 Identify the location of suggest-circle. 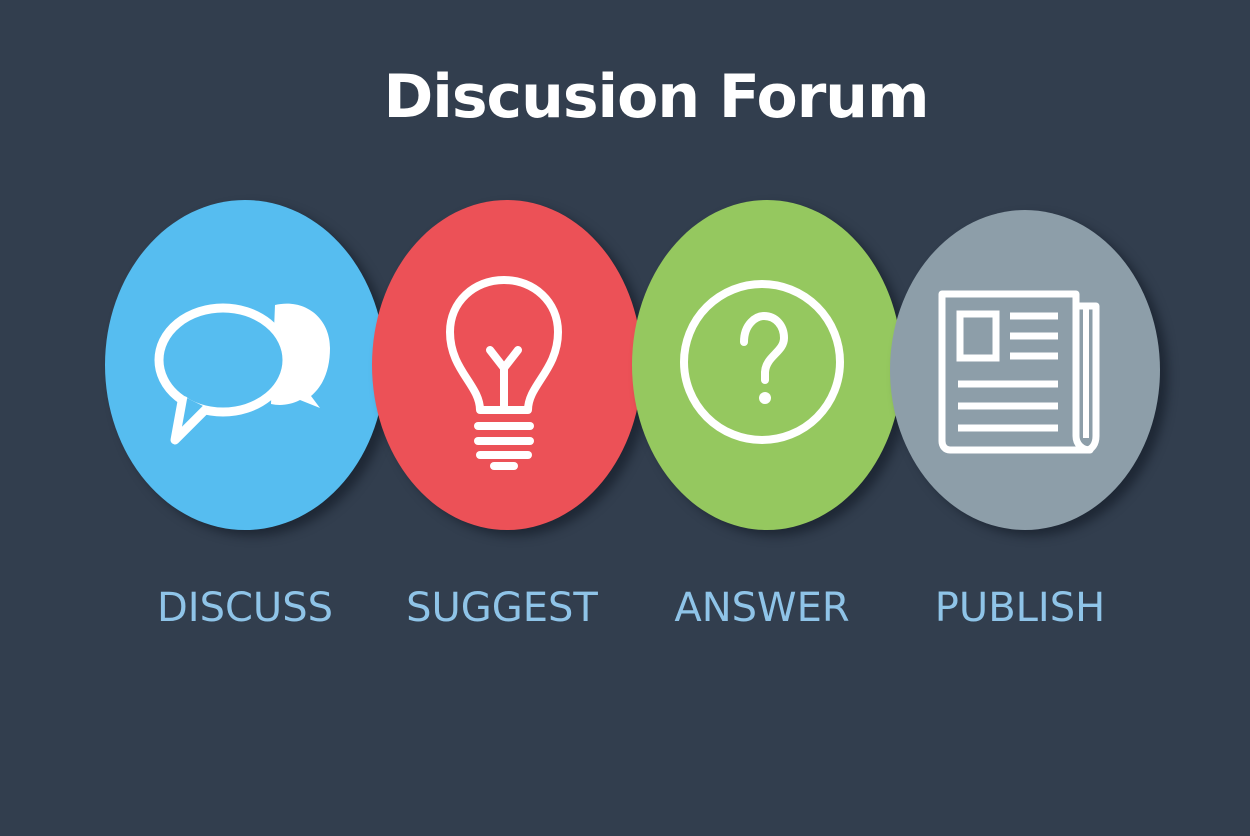
(507, 365).